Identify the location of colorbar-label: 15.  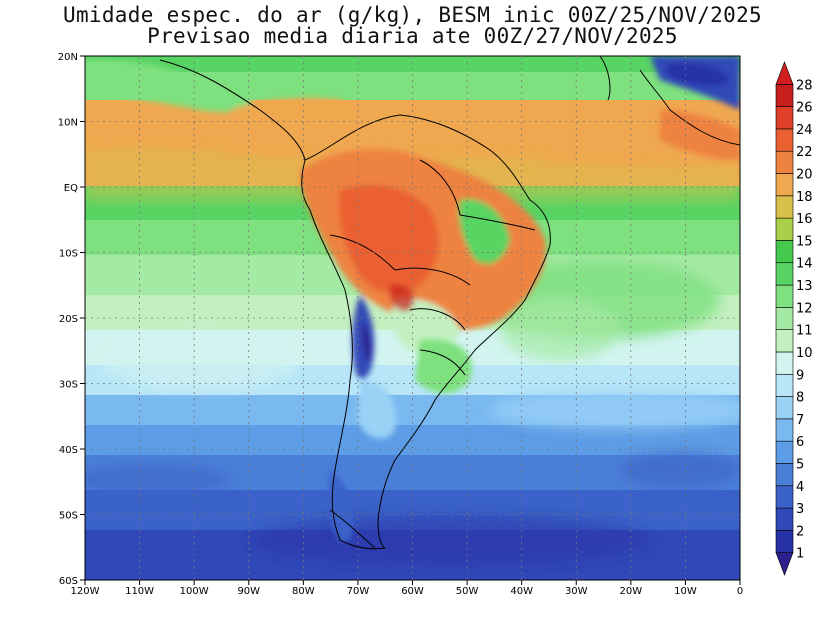
(804, 241).